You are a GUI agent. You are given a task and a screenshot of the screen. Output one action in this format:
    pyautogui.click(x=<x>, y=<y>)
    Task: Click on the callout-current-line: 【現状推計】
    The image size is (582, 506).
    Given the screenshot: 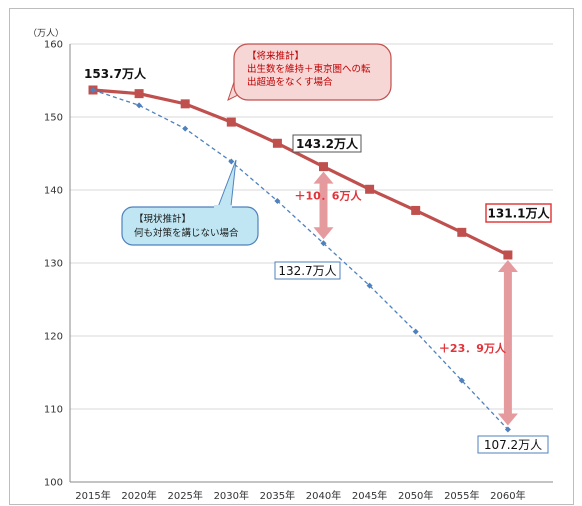 What is the action you would take?
    pyautogui.click(x=162, y=219)
    